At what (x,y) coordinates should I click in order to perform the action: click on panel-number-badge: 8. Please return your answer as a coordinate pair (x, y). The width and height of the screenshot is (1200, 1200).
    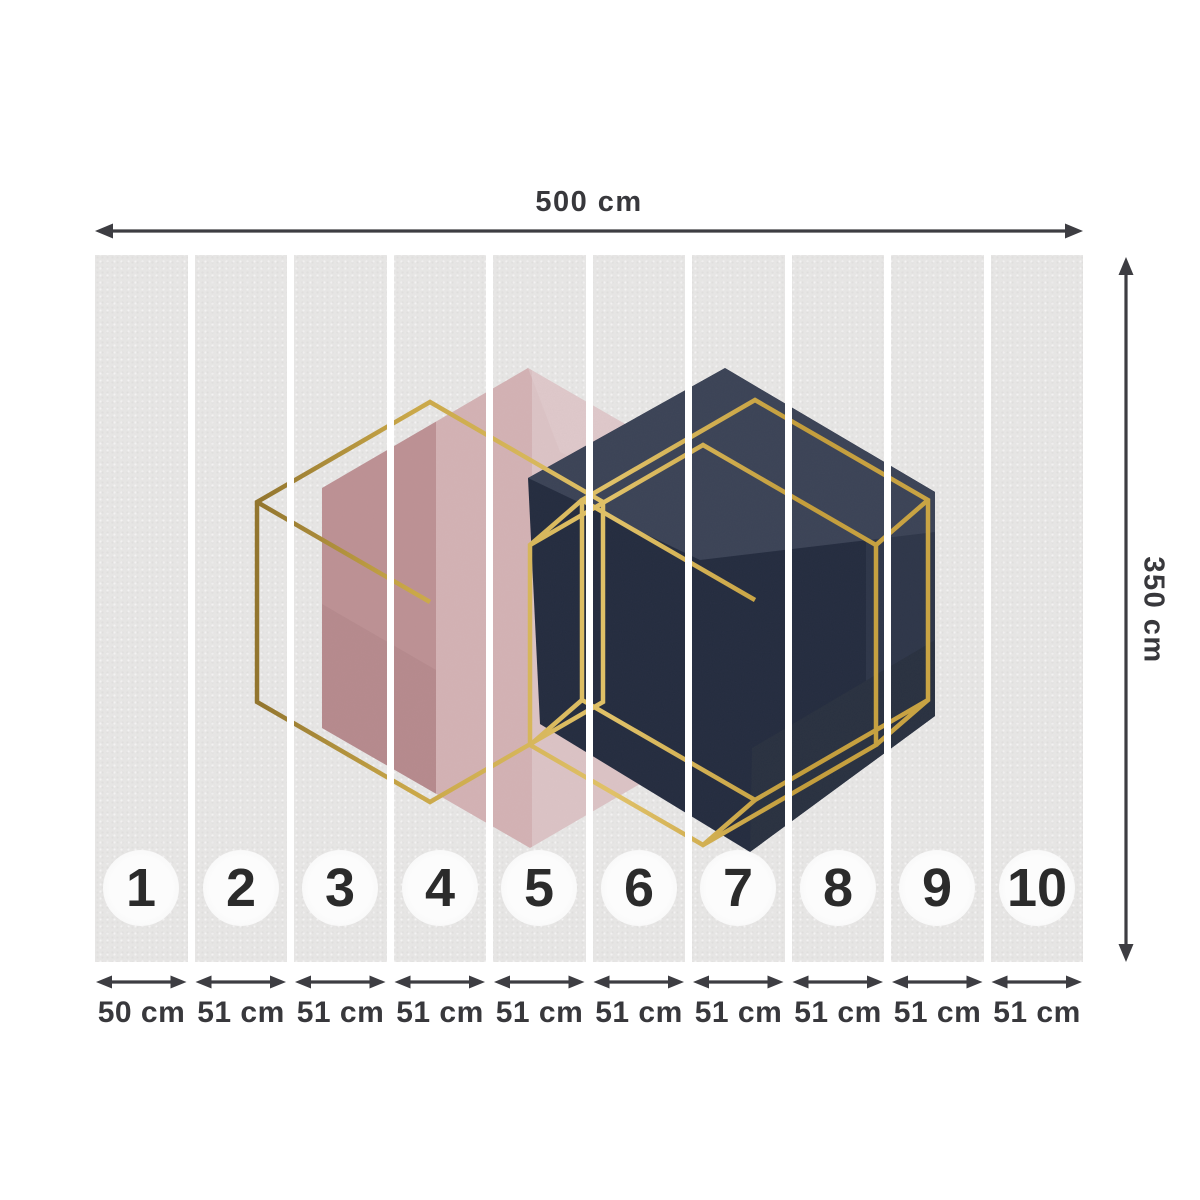
    Looking at the image, I should click on (838, 888).